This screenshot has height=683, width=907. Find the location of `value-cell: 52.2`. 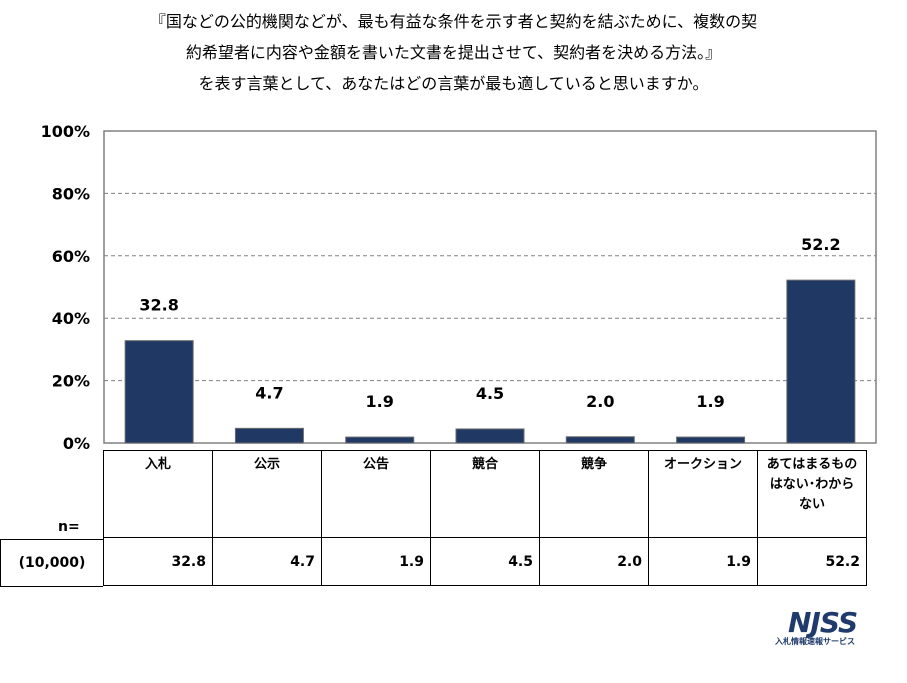

value-cell: 52.2 is located at coordinates (812, 561).